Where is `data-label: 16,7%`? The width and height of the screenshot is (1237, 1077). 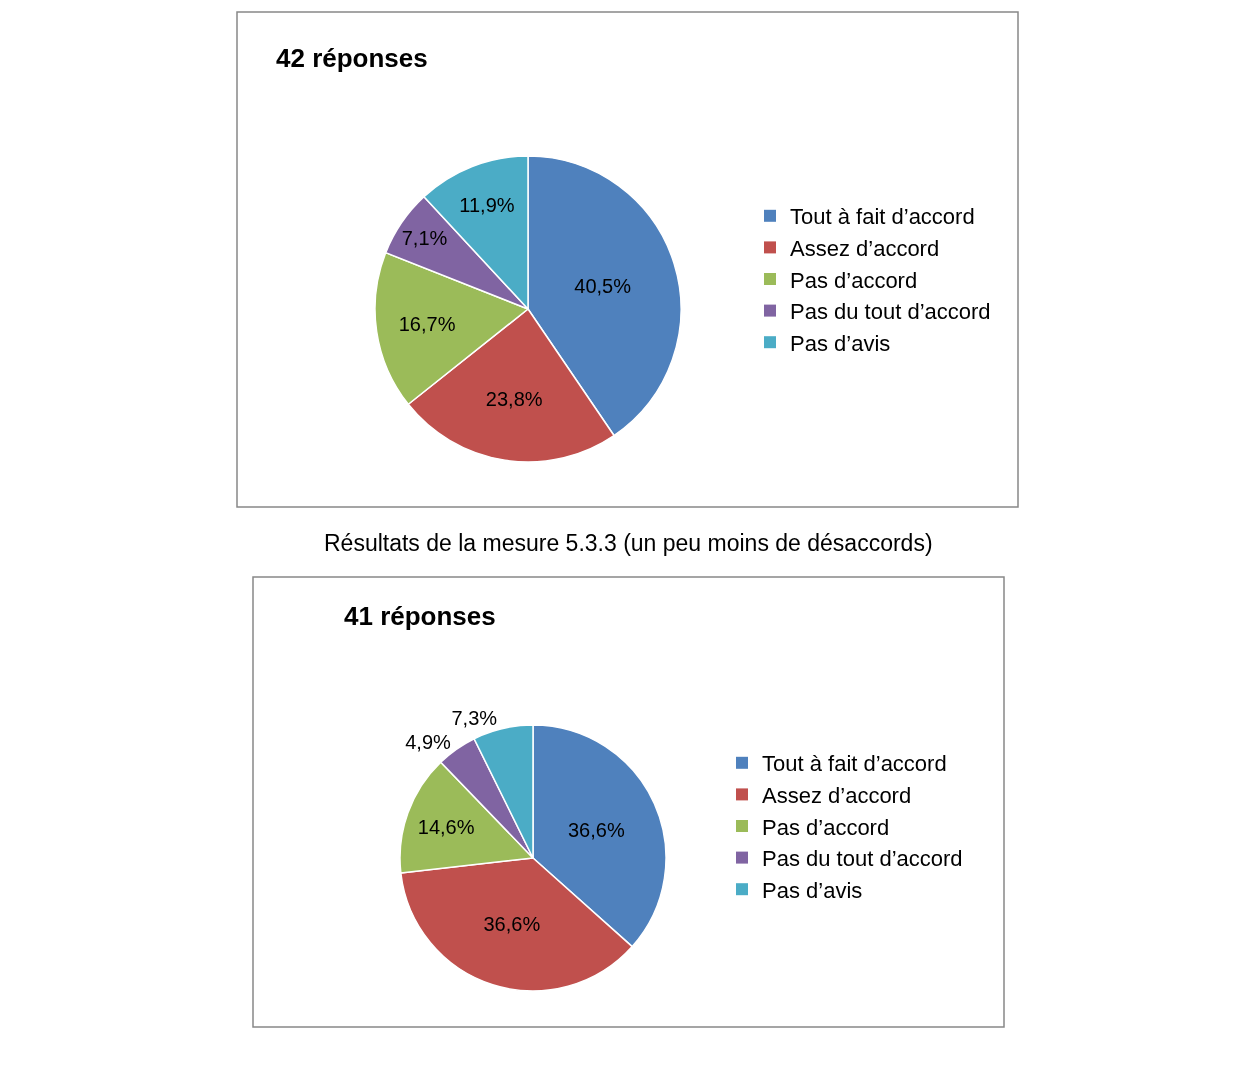
data-label: 16,7% is located at coordinates (427, 324).